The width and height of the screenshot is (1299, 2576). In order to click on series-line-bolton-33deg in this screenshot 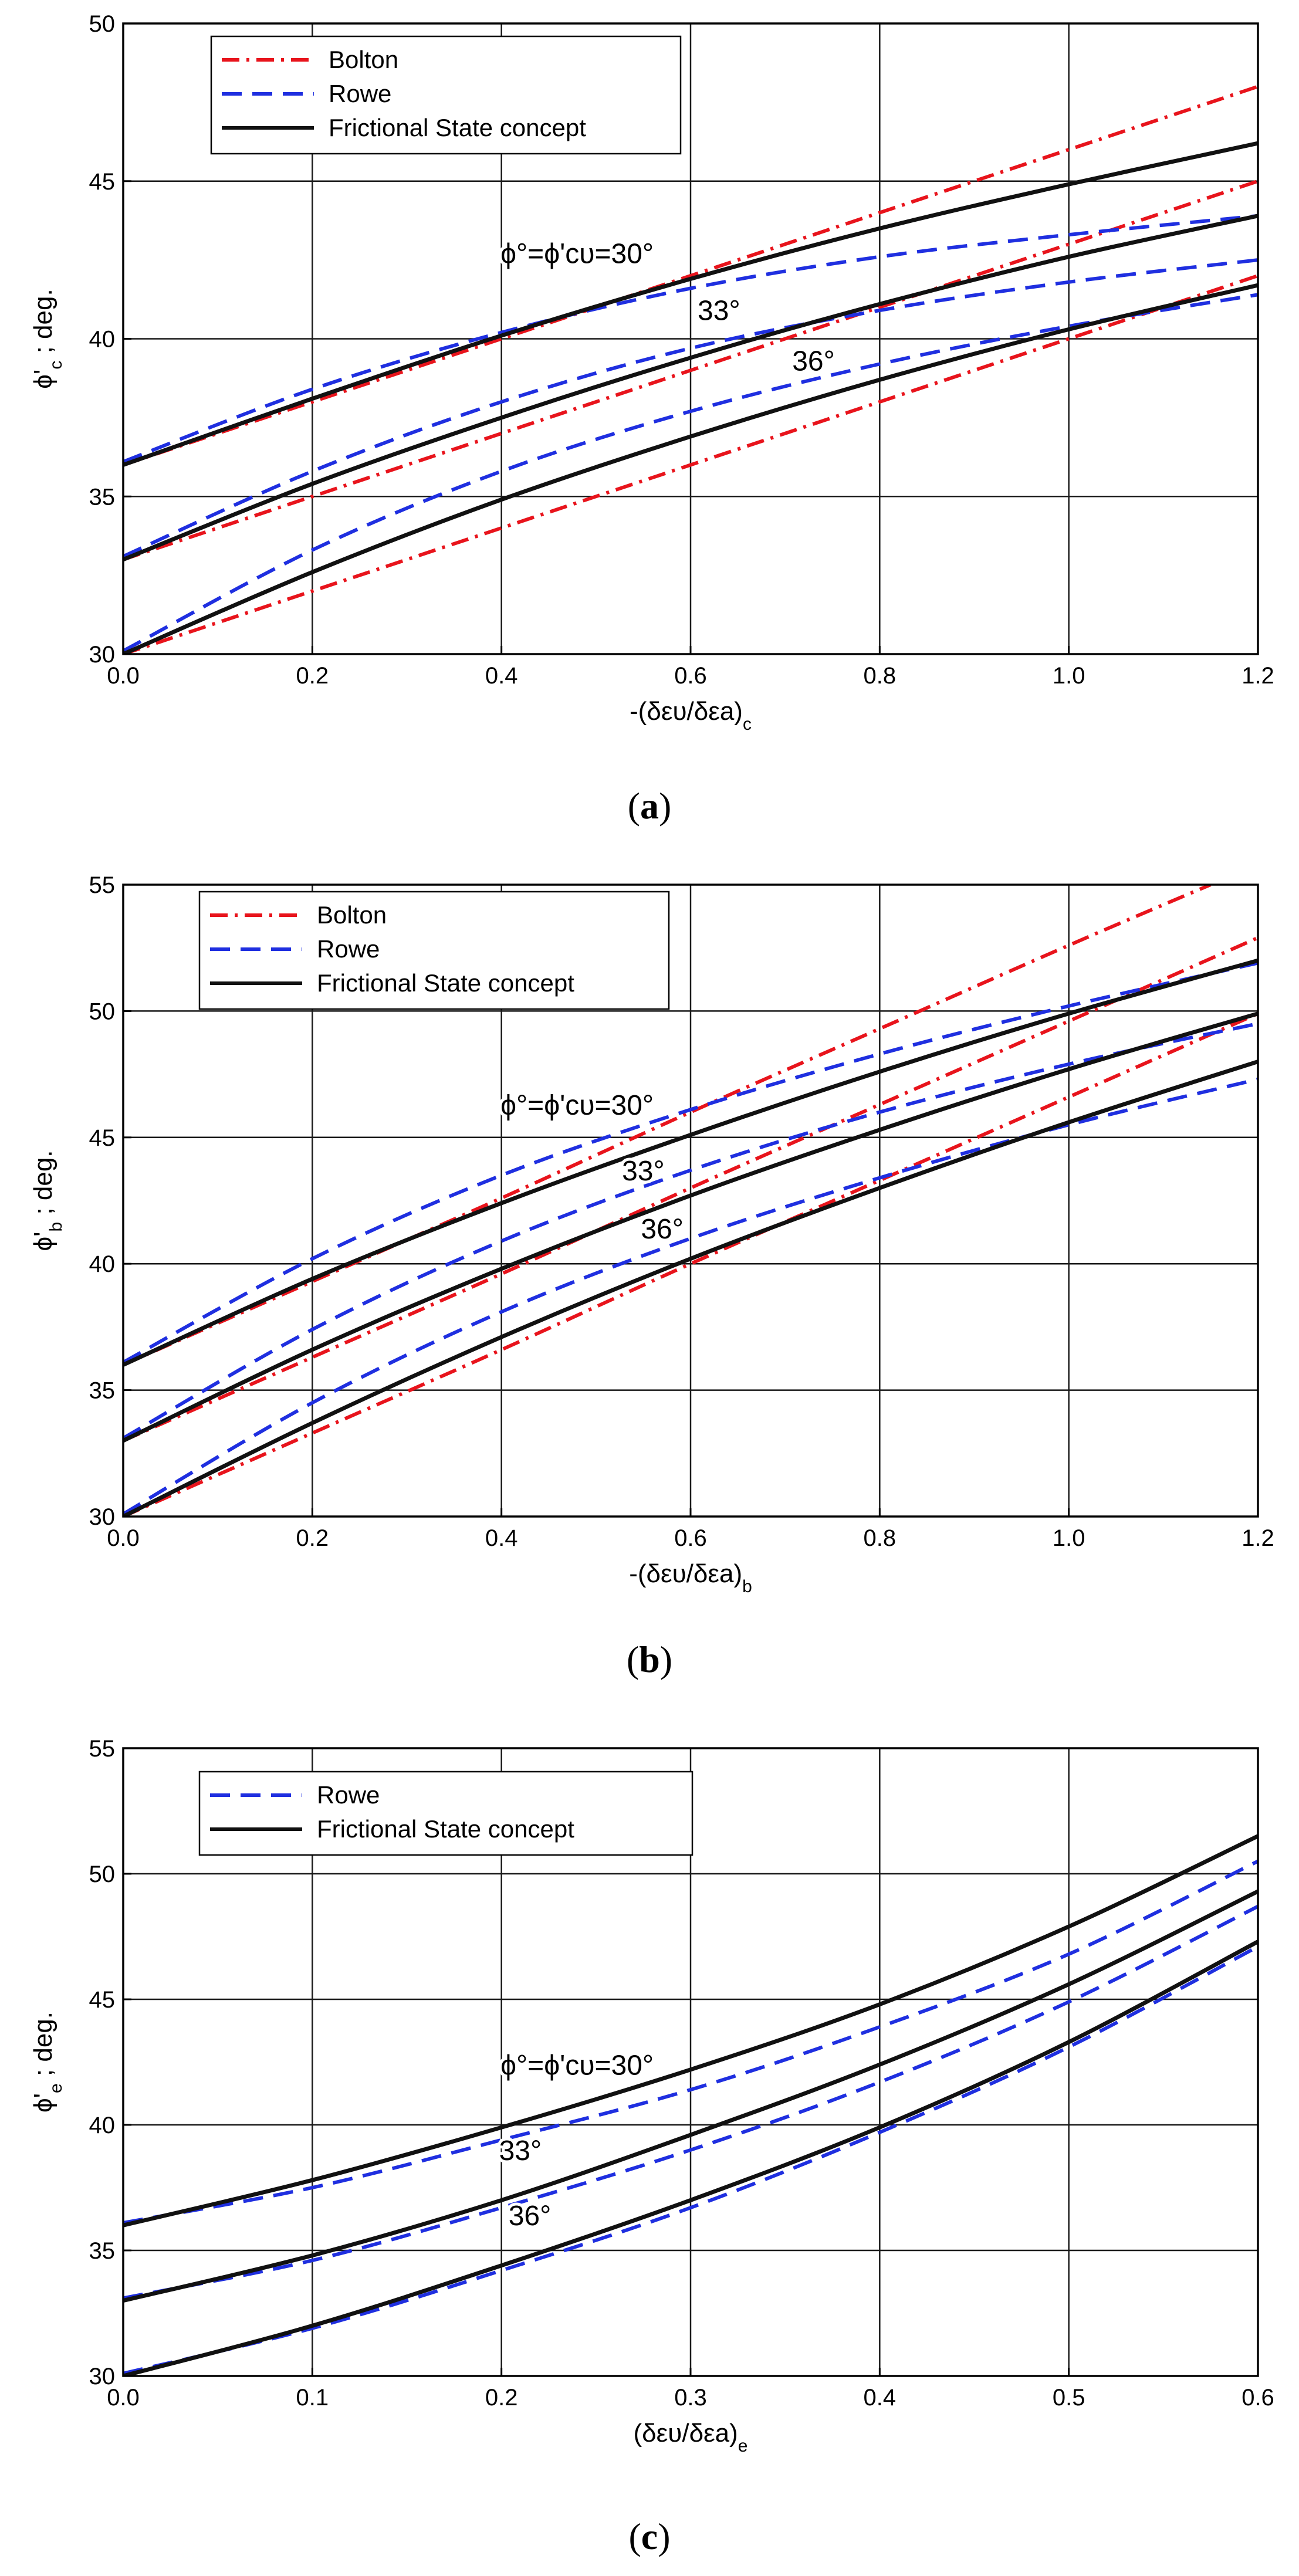, I will do `click(691, 370)`.